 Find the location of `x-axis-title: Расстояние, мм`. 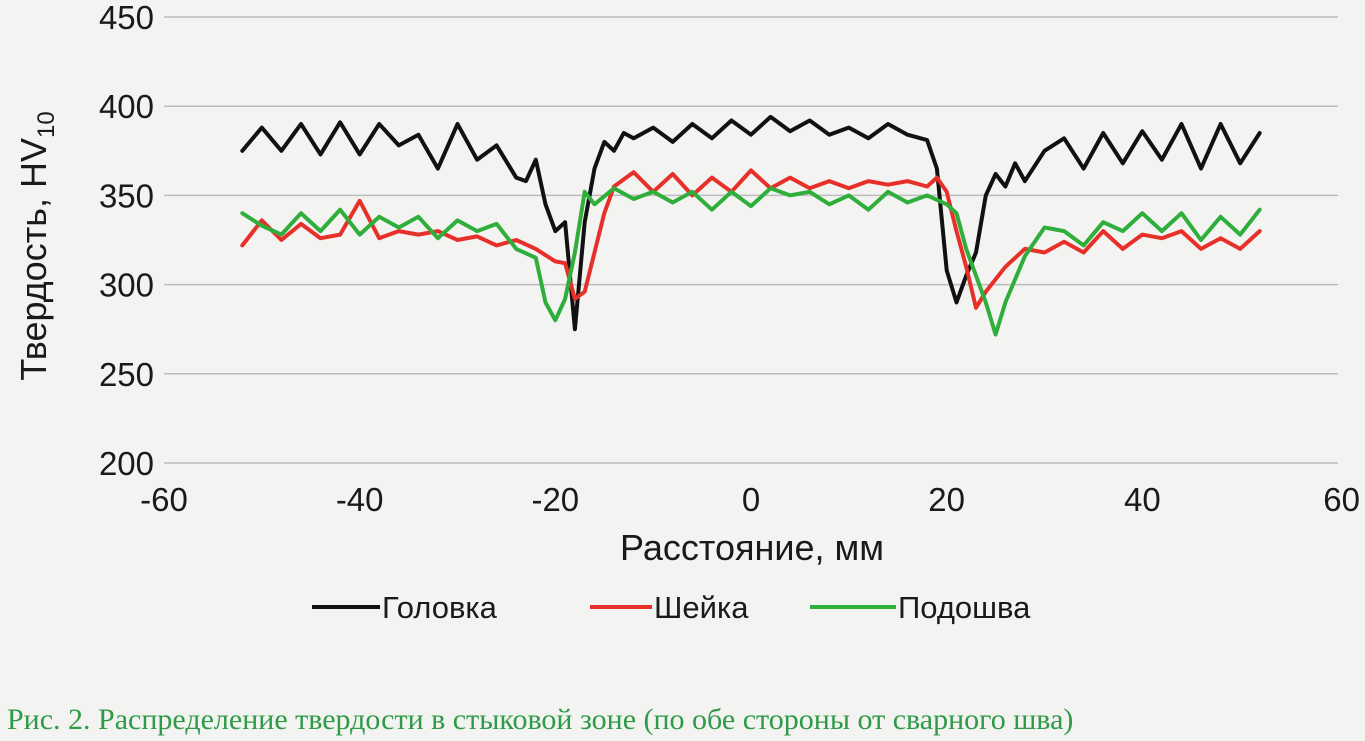

x-axis-title: Расстояние, мм is located at coordinates (752, 547).